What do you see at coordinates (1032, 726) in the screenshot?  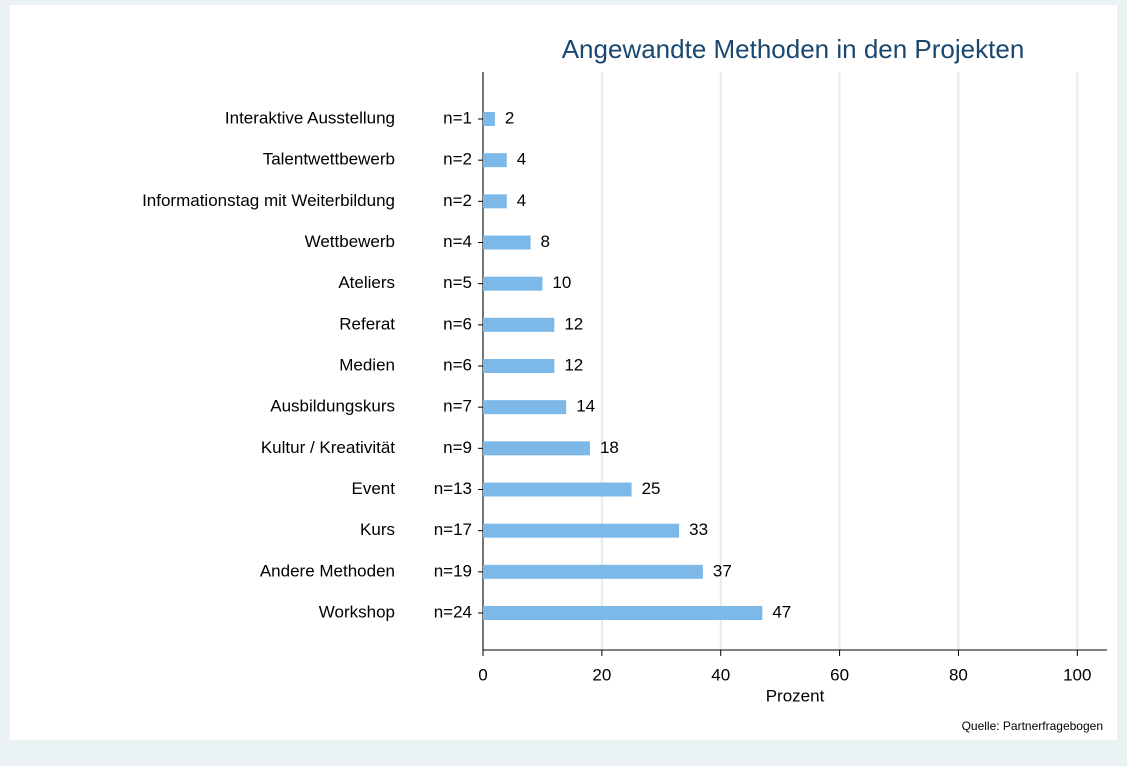 I see `source-note: Quelle: Partnerfragebogen` at bounding box center [1032, 726].